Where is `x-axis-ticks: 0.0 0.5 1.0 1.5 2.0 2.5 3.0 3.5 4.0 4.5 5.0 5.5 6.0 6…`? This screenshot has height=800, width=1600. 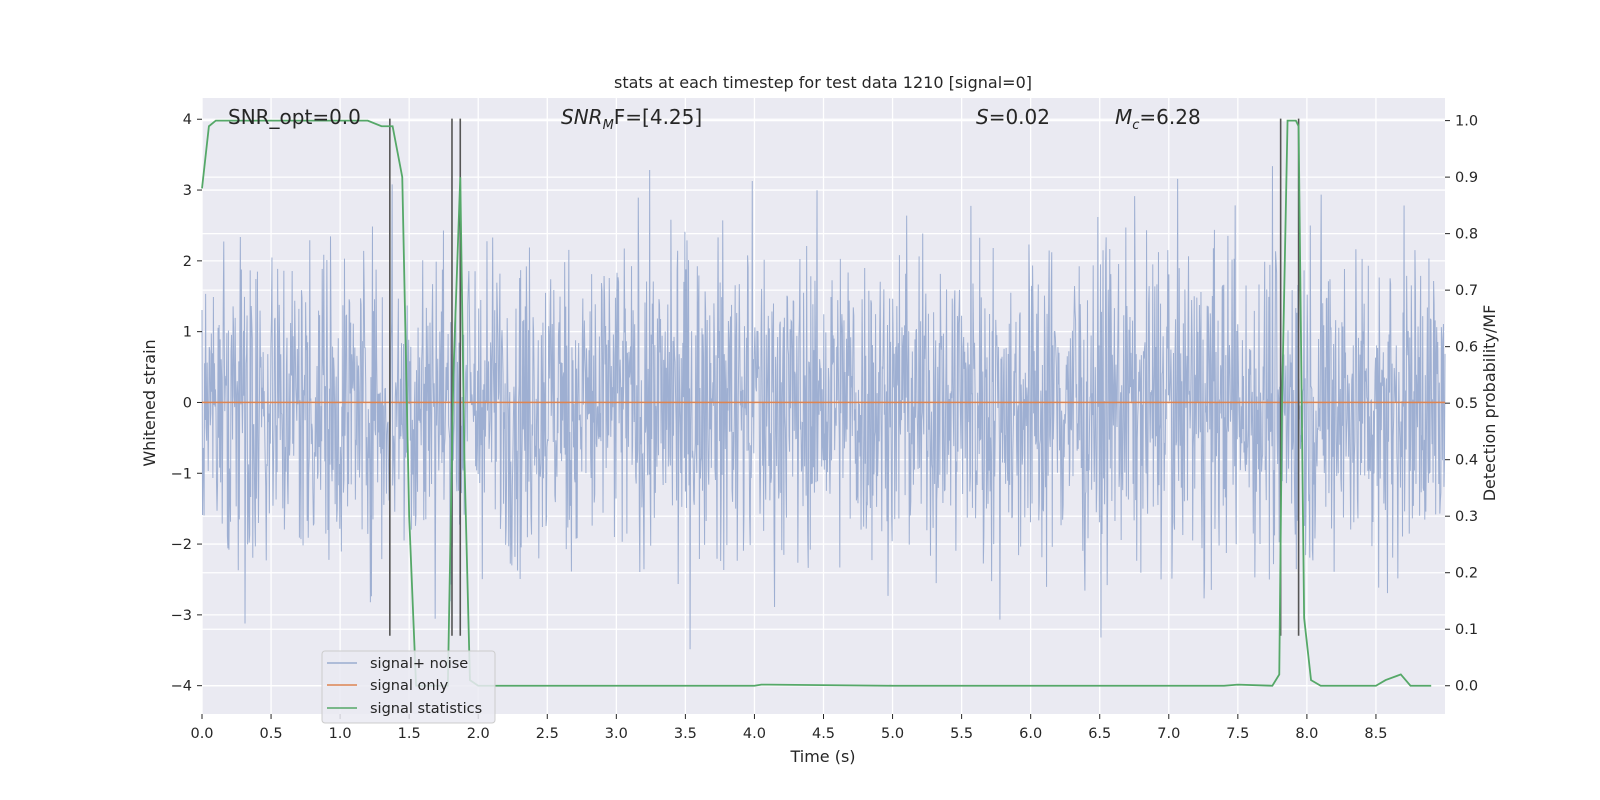
x-axis-ticks: 0.0 0.5 1.0 1.5 2.0 2.5 3.0 3.5 4.0 4.5 5.0 5.5 6.0 6… is located at coordinates (788, 728).